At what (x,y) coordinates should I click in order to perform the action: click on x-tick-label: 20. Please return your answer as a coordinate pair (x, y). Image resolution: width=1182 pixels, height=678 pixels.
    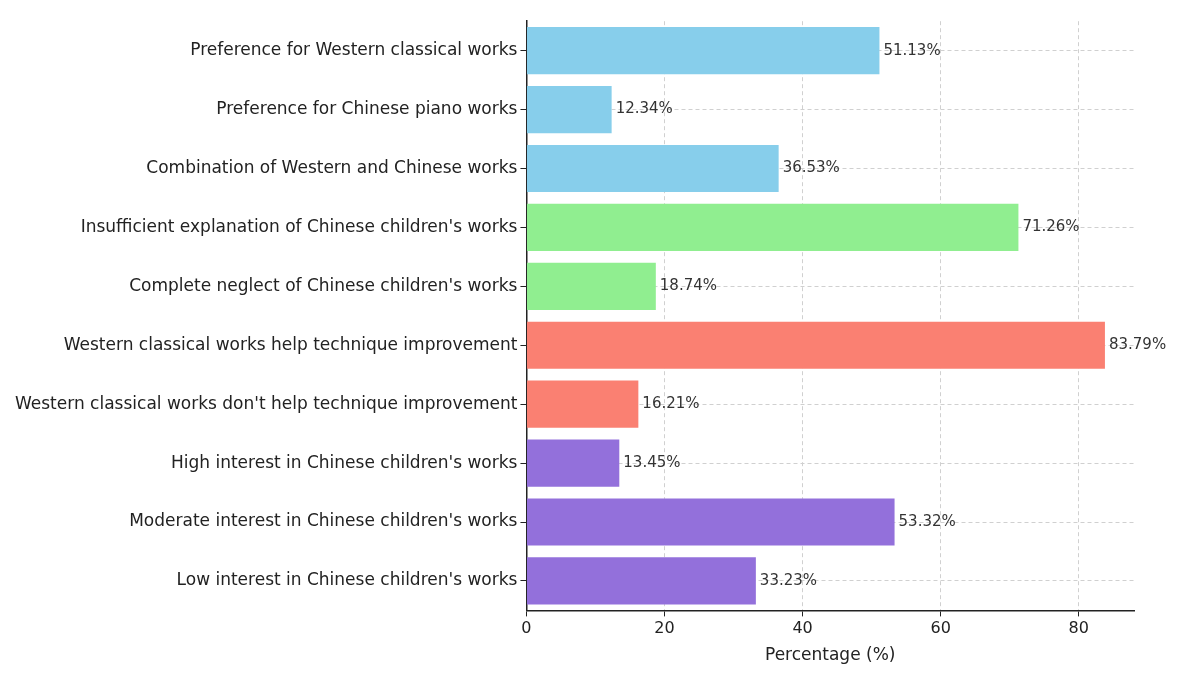
    Looking at the image, I should click on (664, 628).